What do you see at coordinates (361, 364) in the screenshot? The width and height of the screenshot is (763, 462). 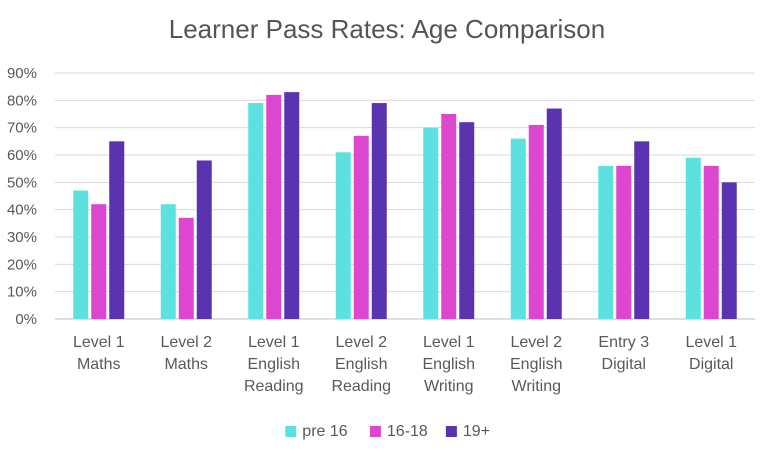 I see `x-tick-label: Level 2 English Reading` at bounding box center [361, 364].